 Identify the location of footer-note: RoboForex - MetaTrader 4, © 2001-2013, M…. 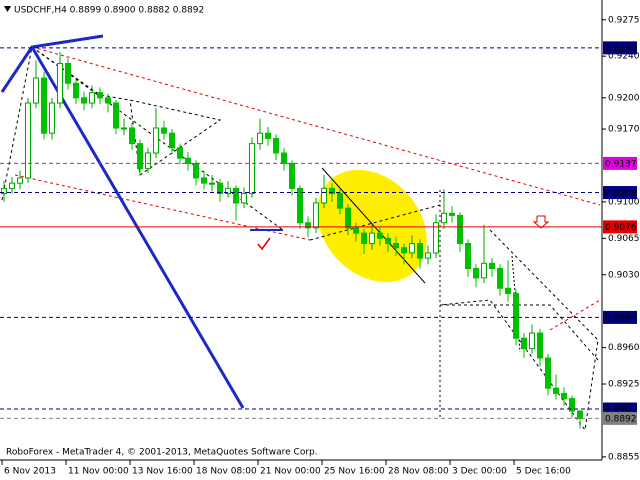
(162, 453).